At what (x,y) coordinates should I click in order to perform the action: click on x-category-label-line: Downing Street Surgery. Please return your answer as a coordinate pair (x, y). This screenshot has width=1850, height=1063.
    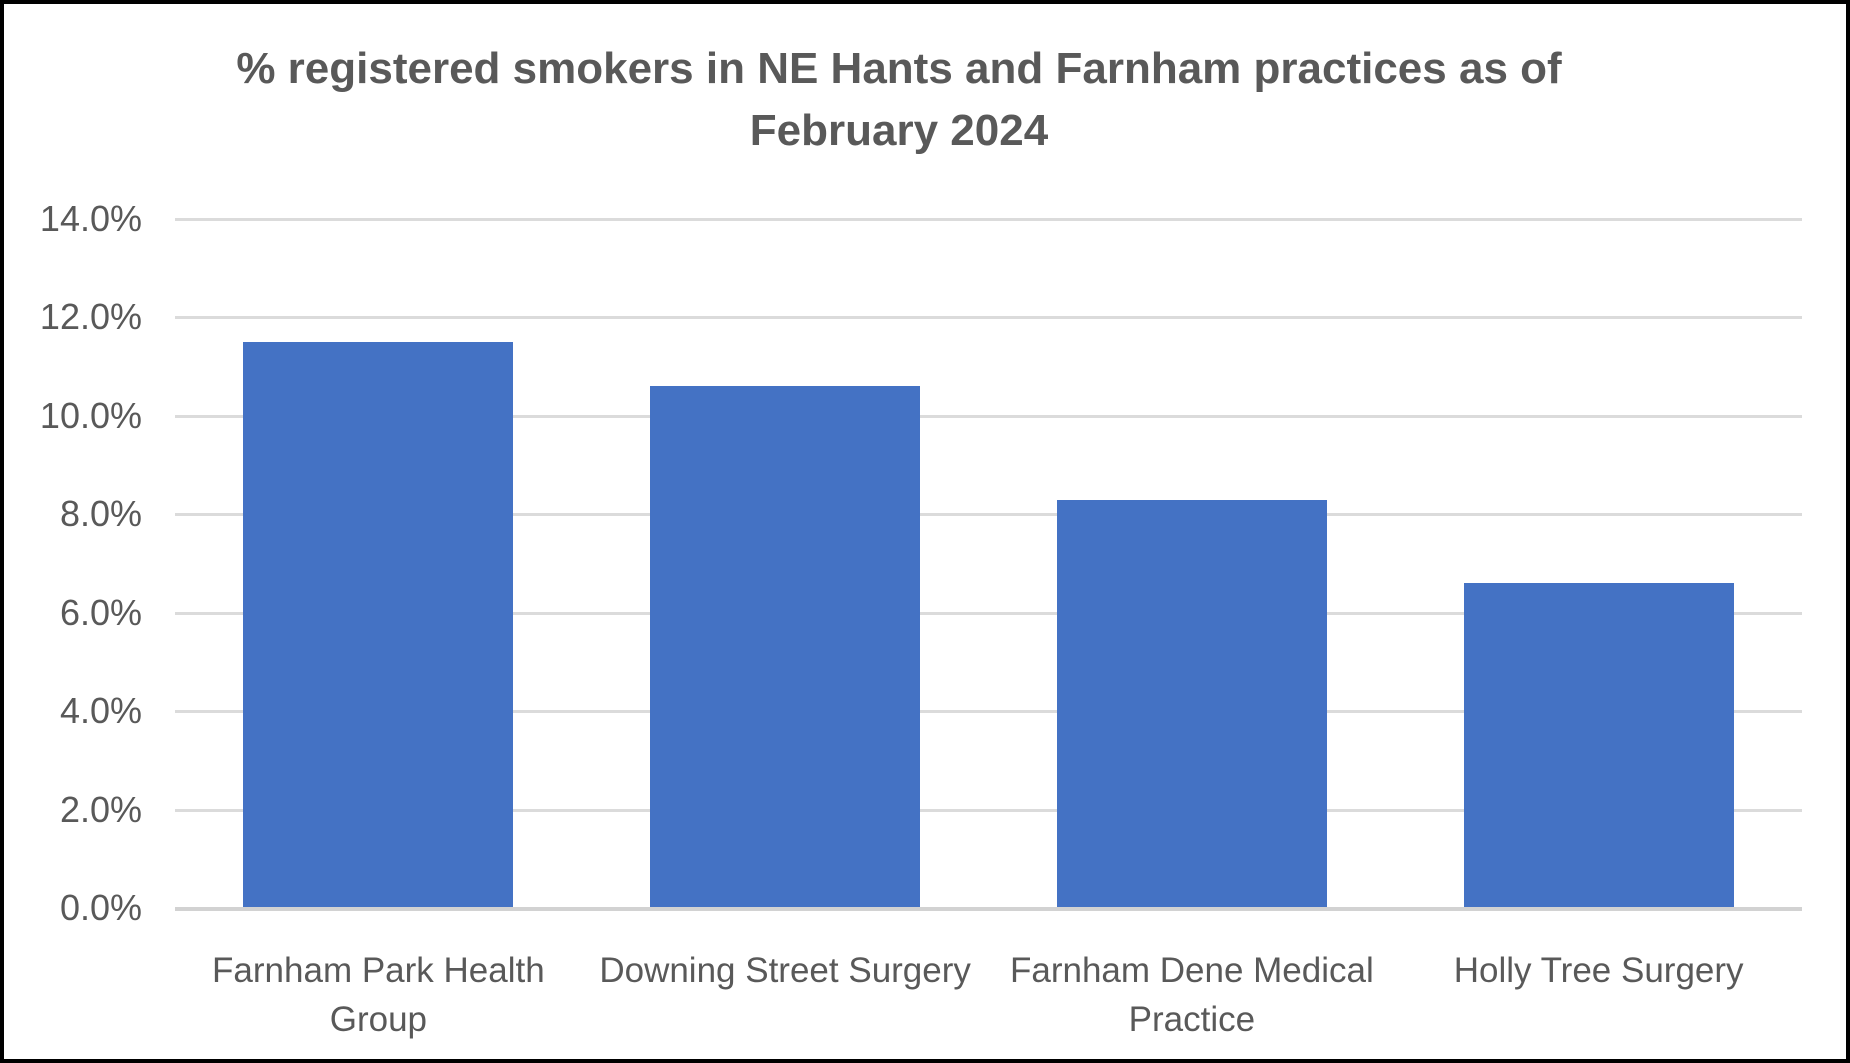
    Looking at the image, I should click on (785, 970).